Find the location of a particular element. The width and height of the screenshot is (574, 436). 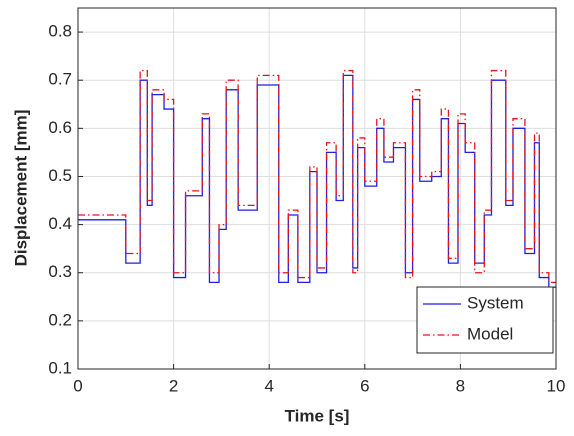

y-tick-label: 0.1 is located at coordinates (60, 367).